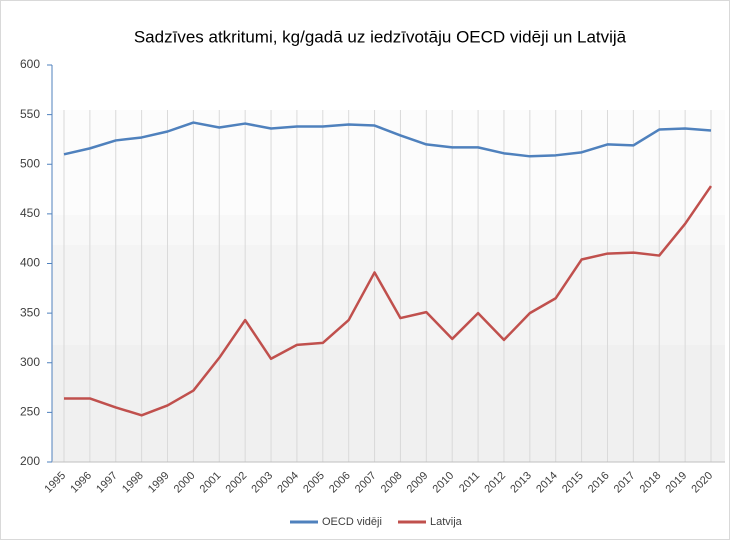 The image size is (730, 545). Describe the element at coordinates (30, 461) in the screenshot. I see `y-tick-label: 200` at that location.